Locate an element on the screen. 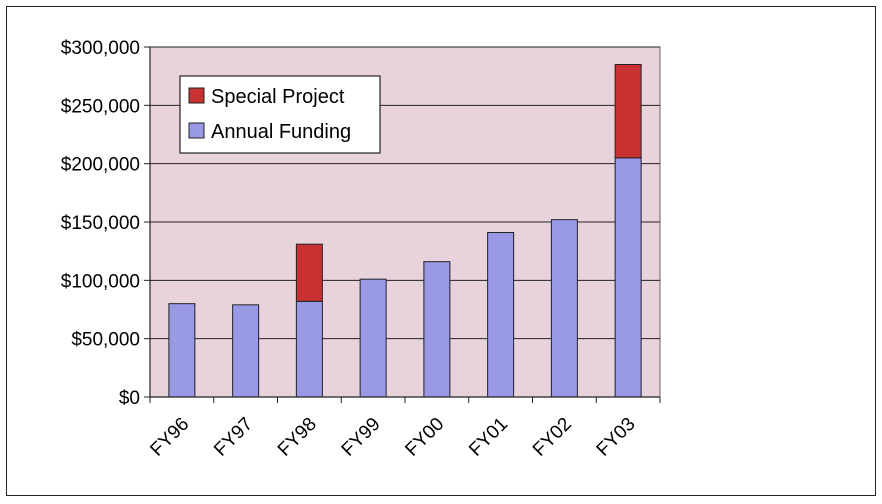 Image resolution: width=882 pixels, height=504 pixels. bar-annual-funding-fy98 is located at coordinates (309, 349).